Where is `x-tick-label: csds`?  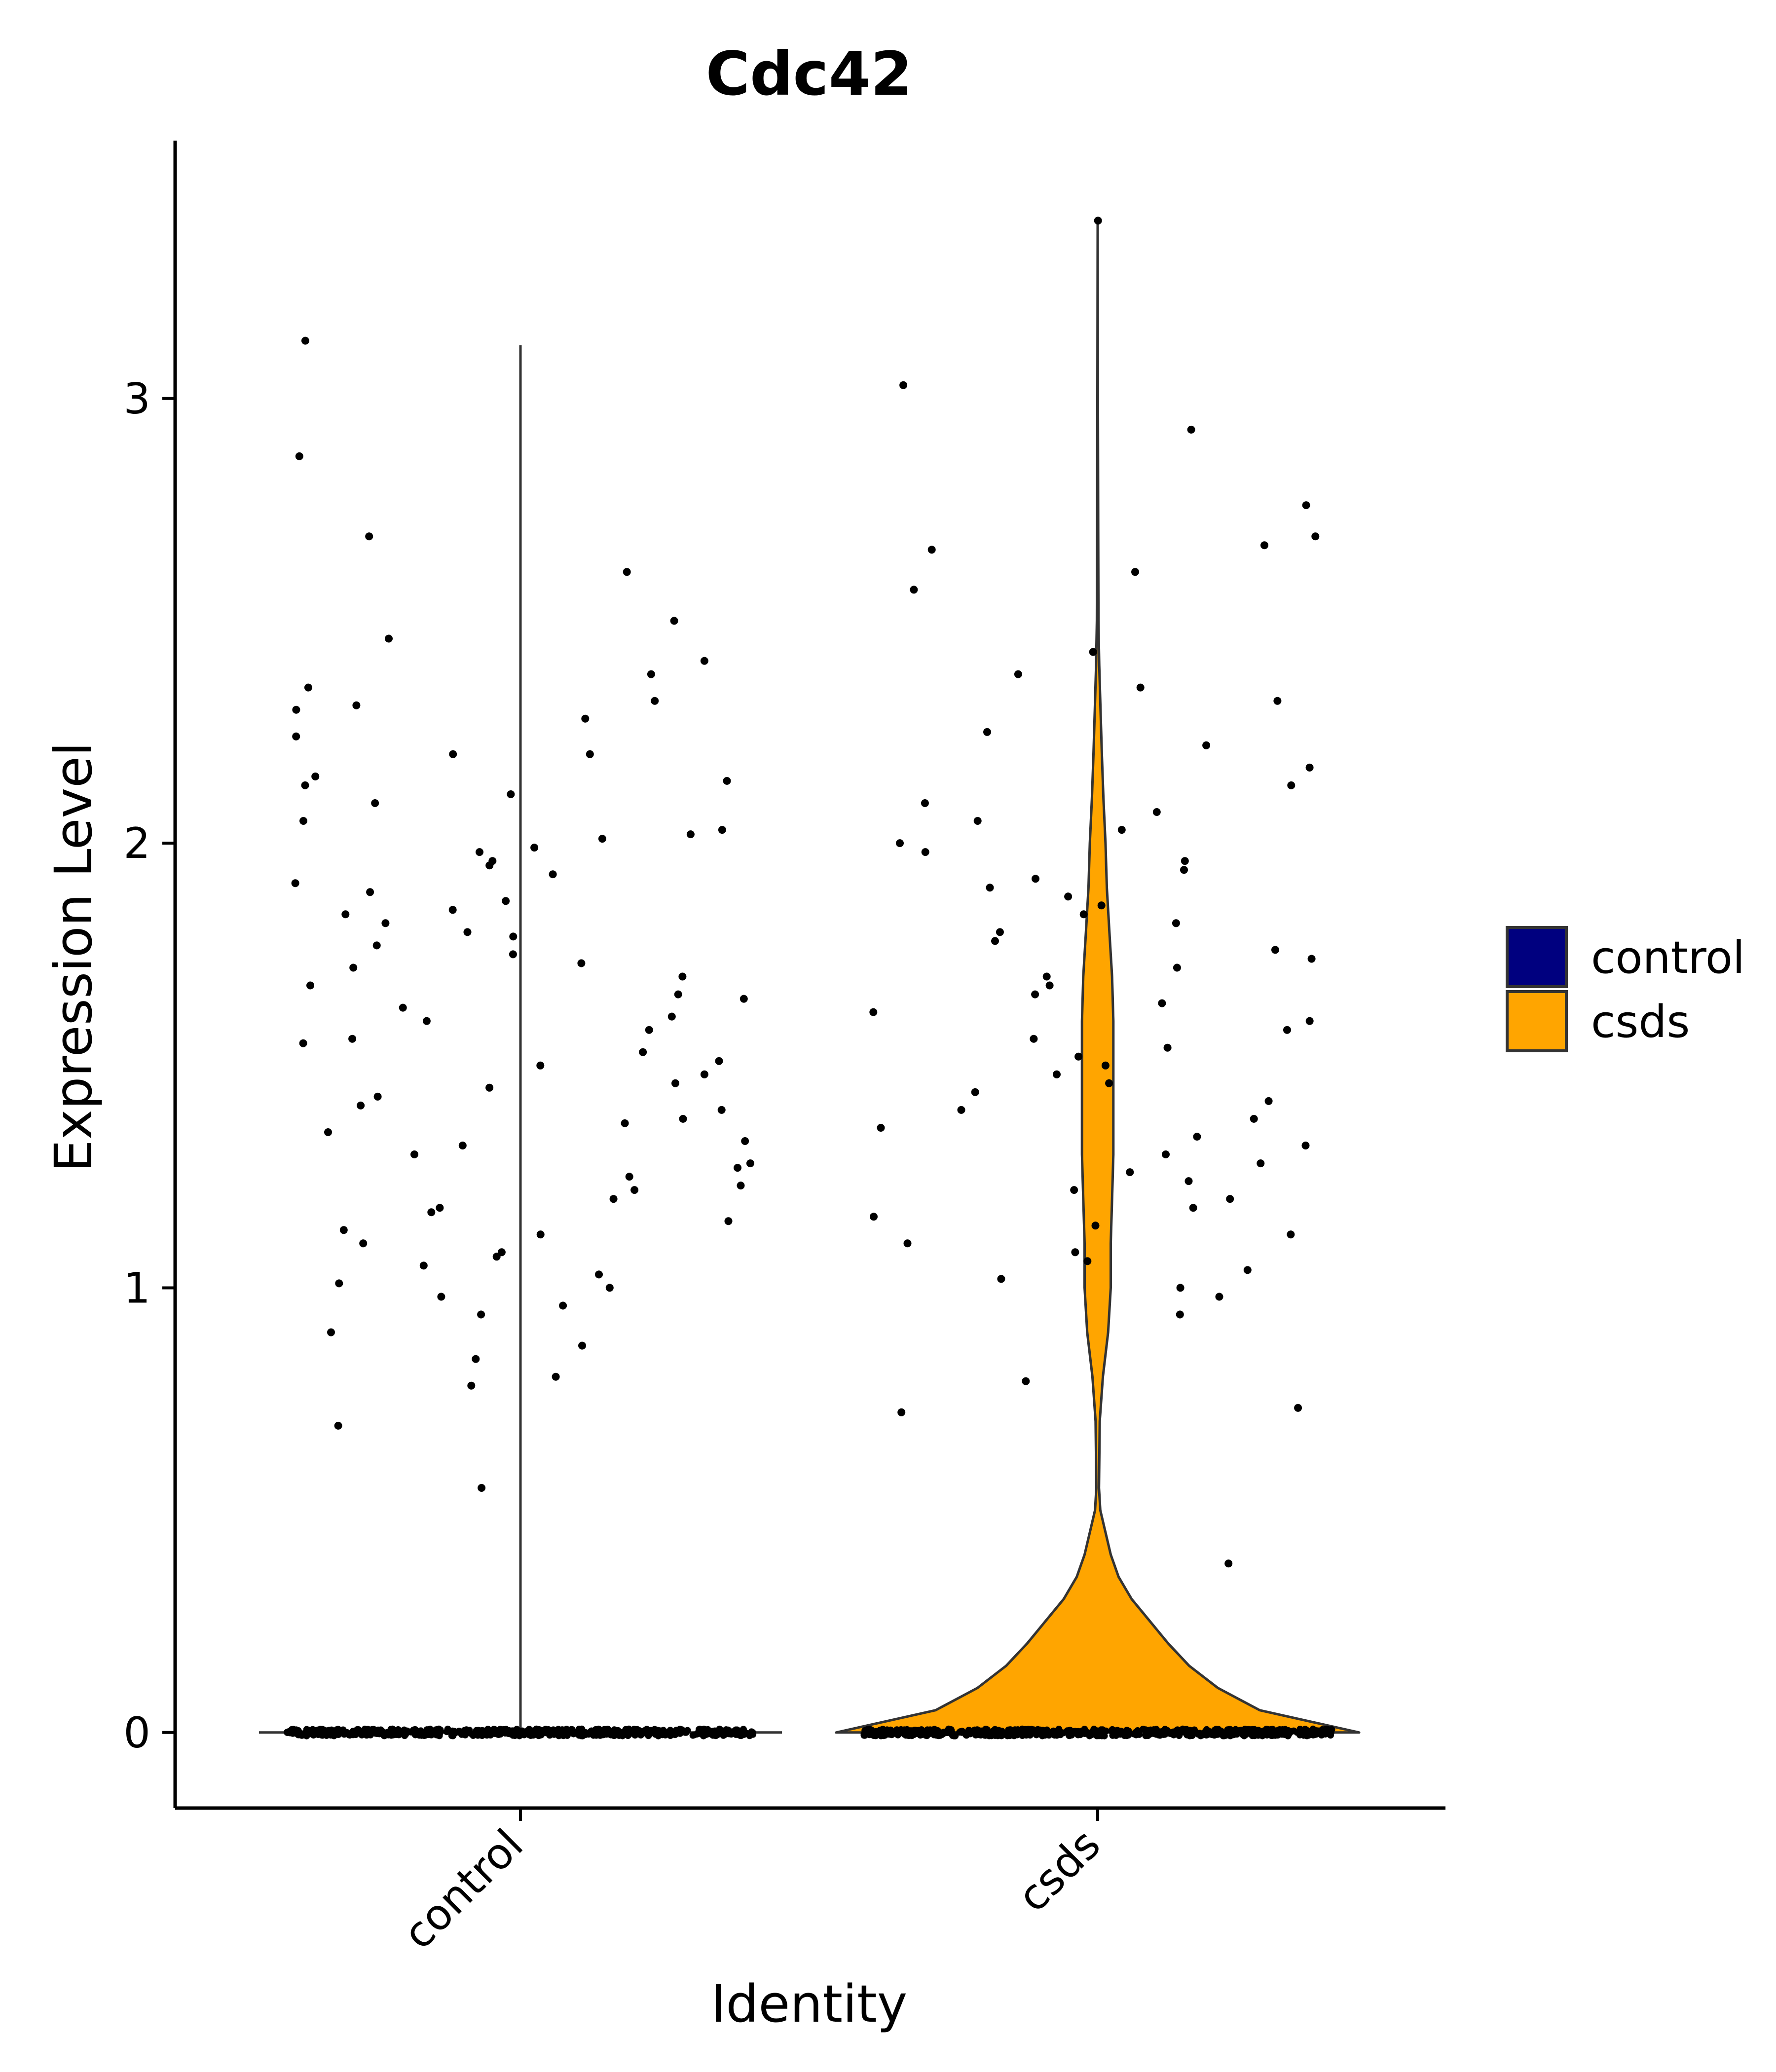
x-tick-label: csds is located at coordinates (1059, 1871).